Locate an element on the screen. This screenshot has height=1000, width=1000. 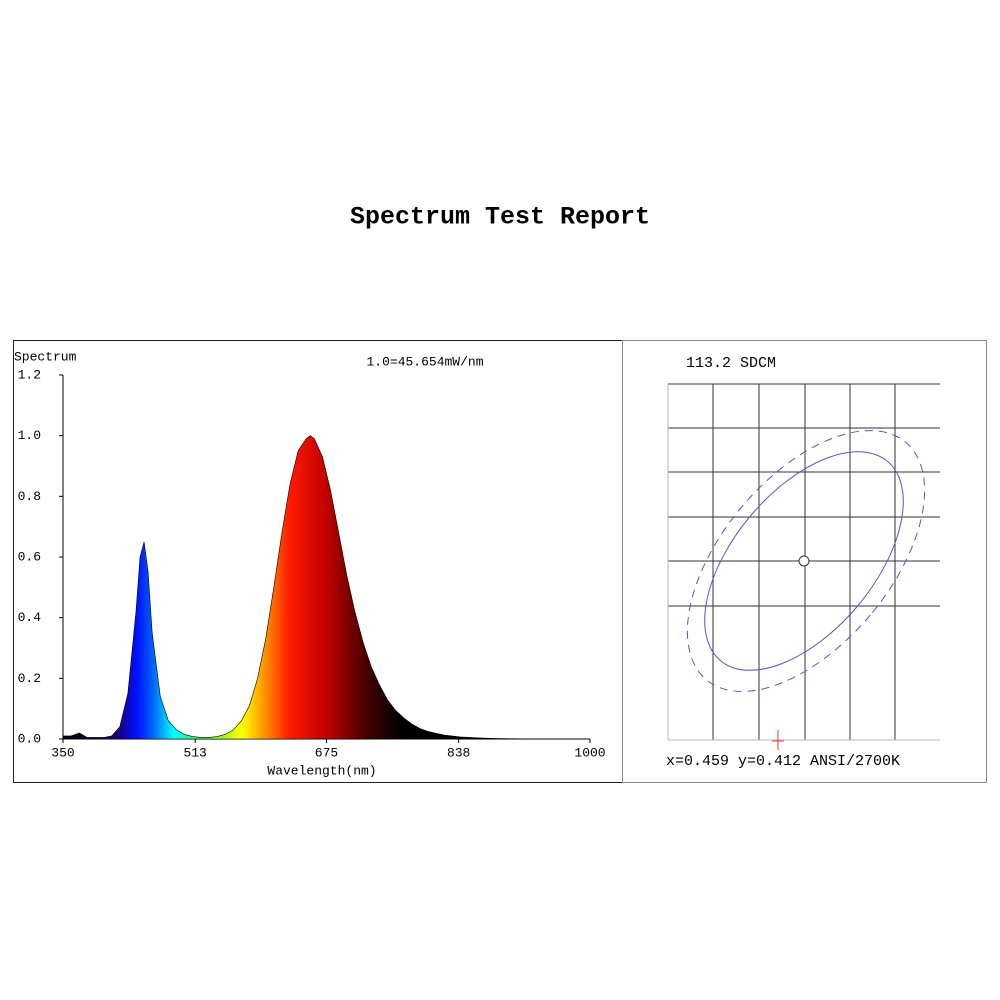
y-tick-label: 1.2 is located at coordinates (29, 374).